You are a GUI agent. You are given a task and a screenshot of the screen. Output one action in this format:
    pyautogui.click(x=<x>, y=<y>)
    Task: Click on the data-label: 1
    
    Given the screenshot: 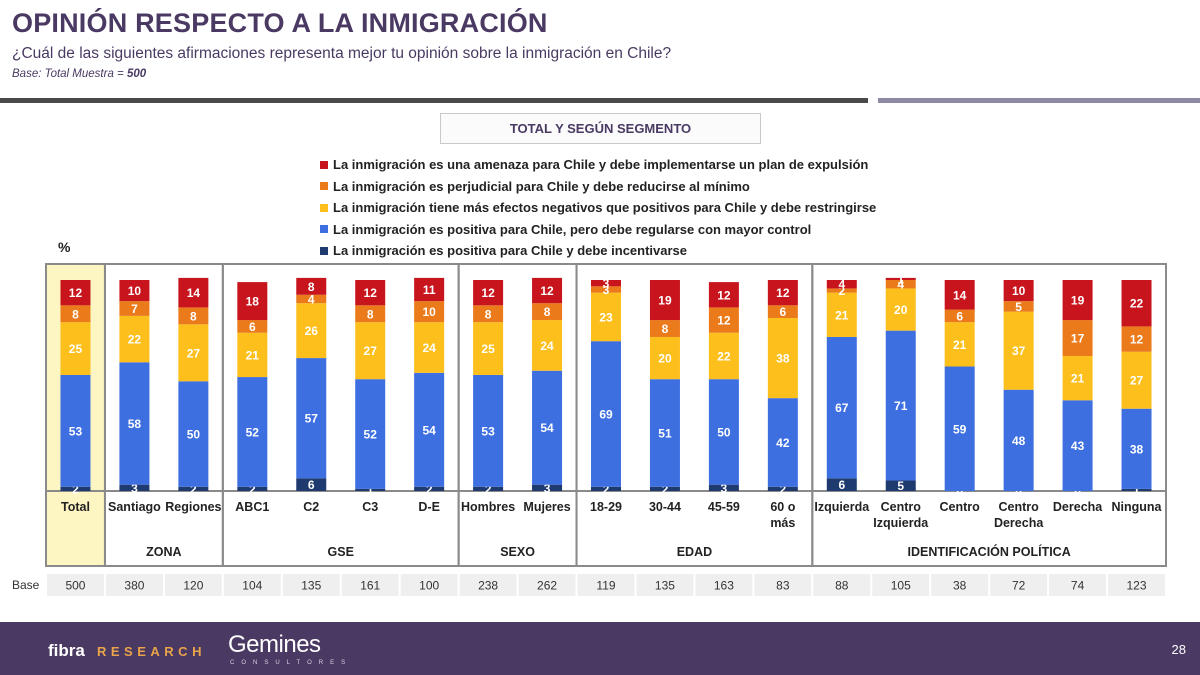 What is the action you would take?
    pyautogui.click(x=1136, y=490)
    